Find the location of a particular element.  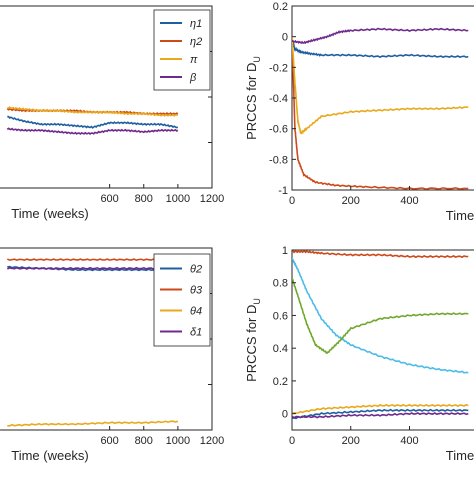

legend-label: η2 is located at coordinates (196, 42).